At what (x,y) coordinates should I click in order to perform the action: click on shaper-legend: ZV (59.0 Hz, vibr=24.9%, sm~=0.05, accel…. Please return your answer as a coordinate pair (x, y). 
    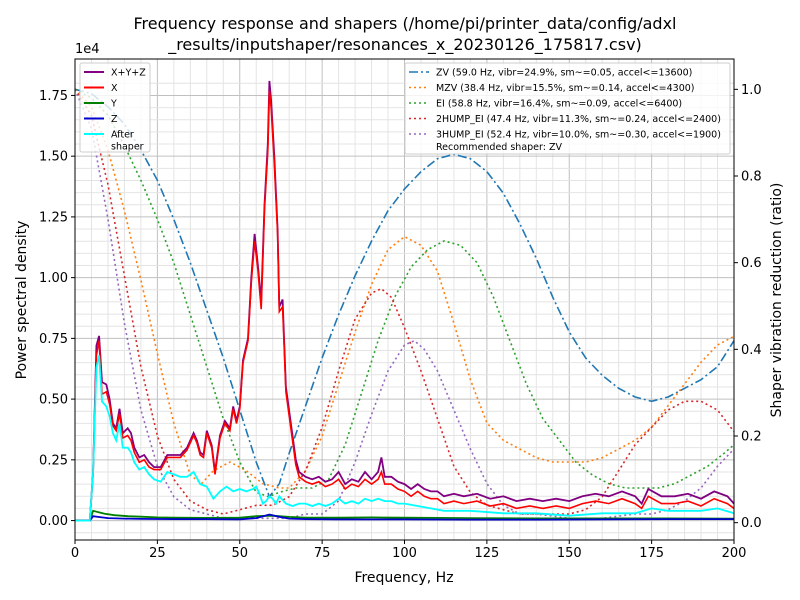
    Looking at the image, I should click on (567, 108).